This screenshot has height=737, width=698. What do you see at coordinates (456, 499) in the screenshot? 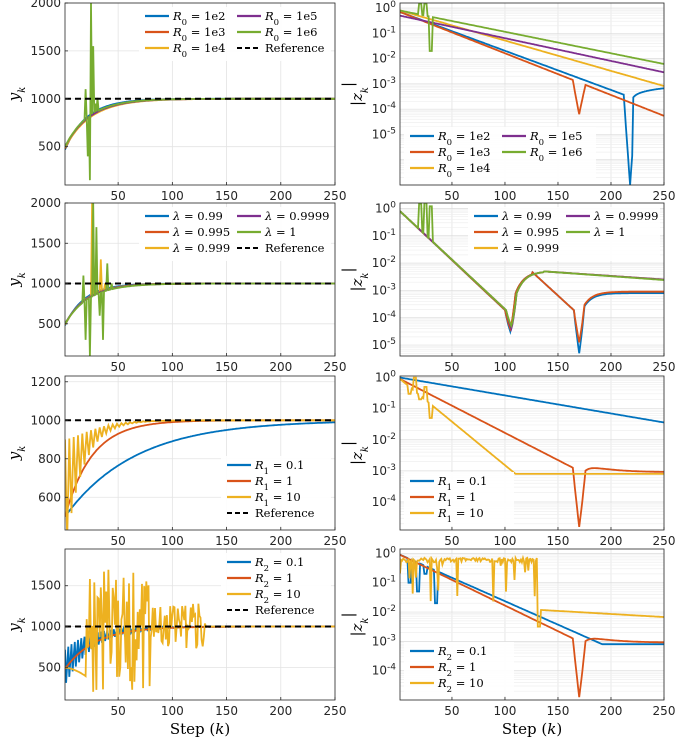
I see `legend-entry: R1 = 1` at bounding box center [456, 499].